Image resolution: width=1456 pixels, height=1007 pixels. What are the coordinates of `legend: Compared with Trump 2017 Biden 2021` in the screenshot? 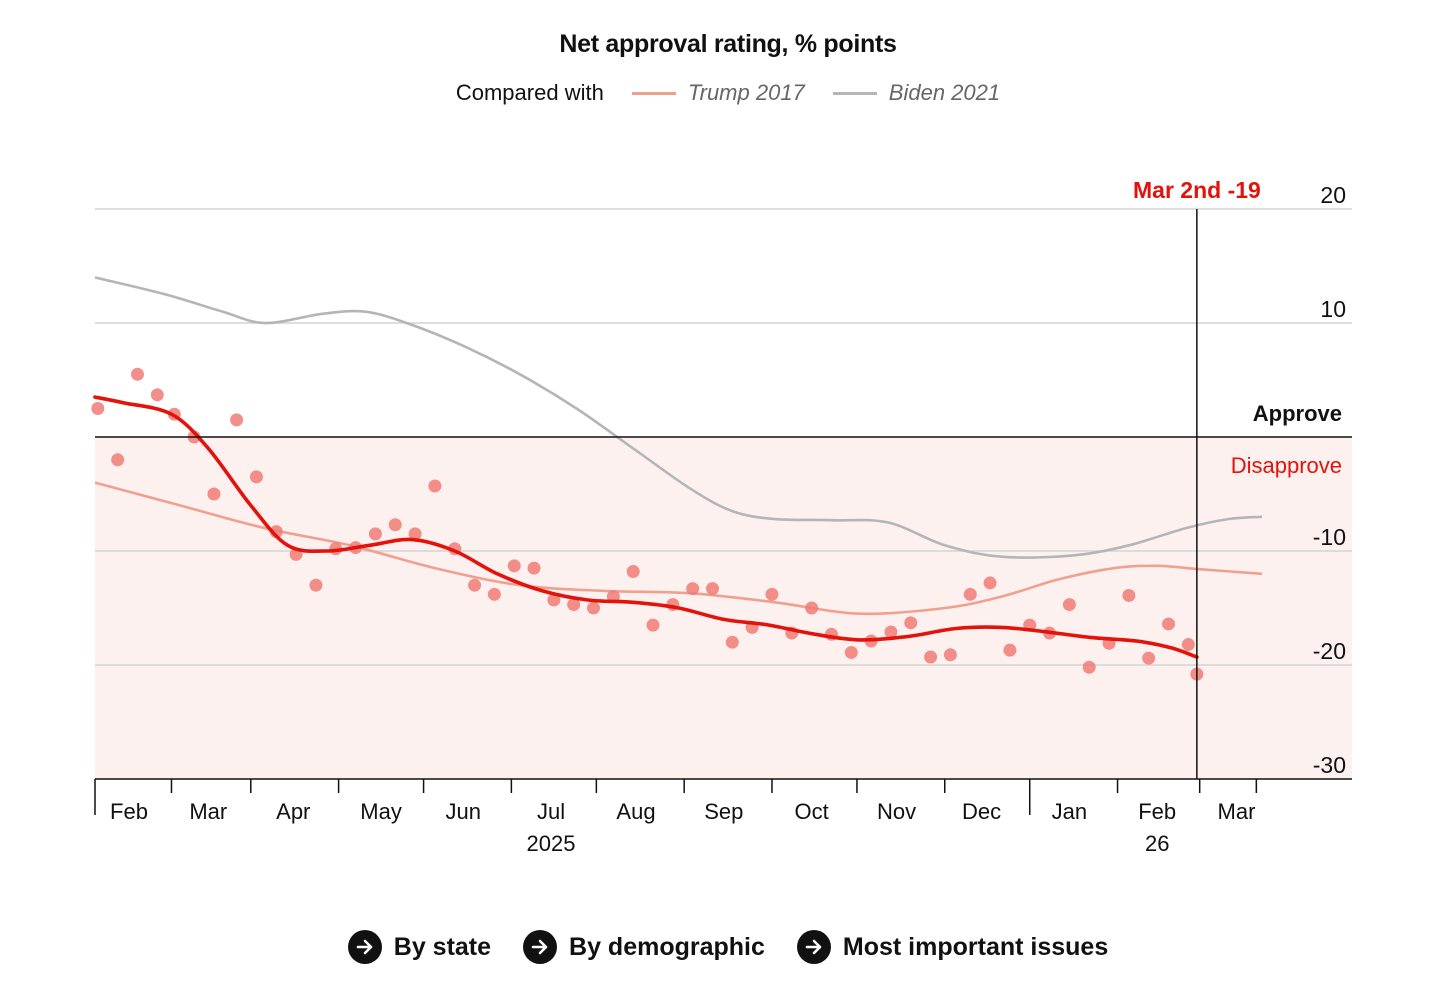 It's located at (728, 93).